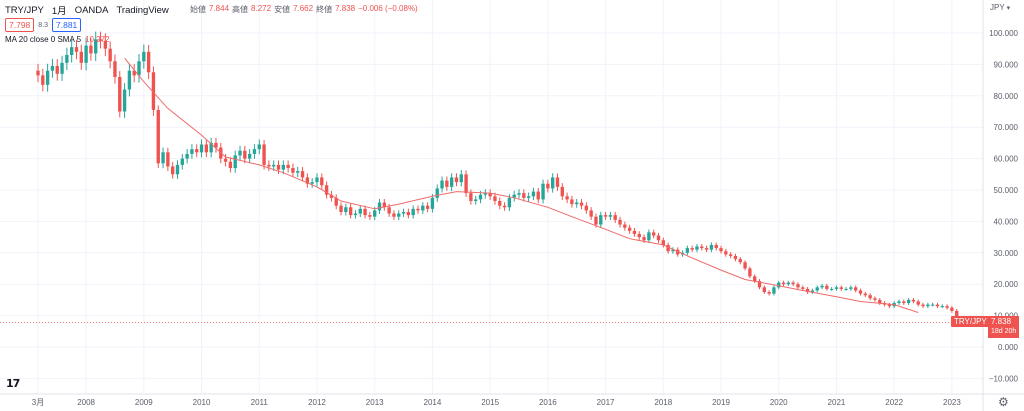 The image size is (1024, 411). I want to click on time-tick-label: 2013, so click(375, 402).